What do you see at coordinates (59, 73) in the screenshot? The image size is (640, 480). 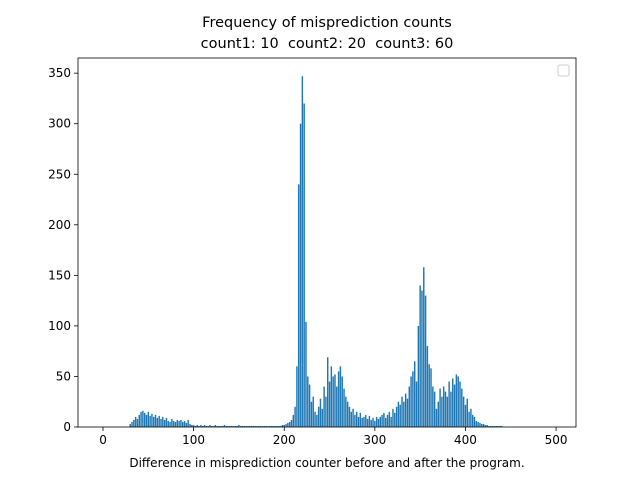 I see `y-tick-label: 350` at bounding box center [59, 73].